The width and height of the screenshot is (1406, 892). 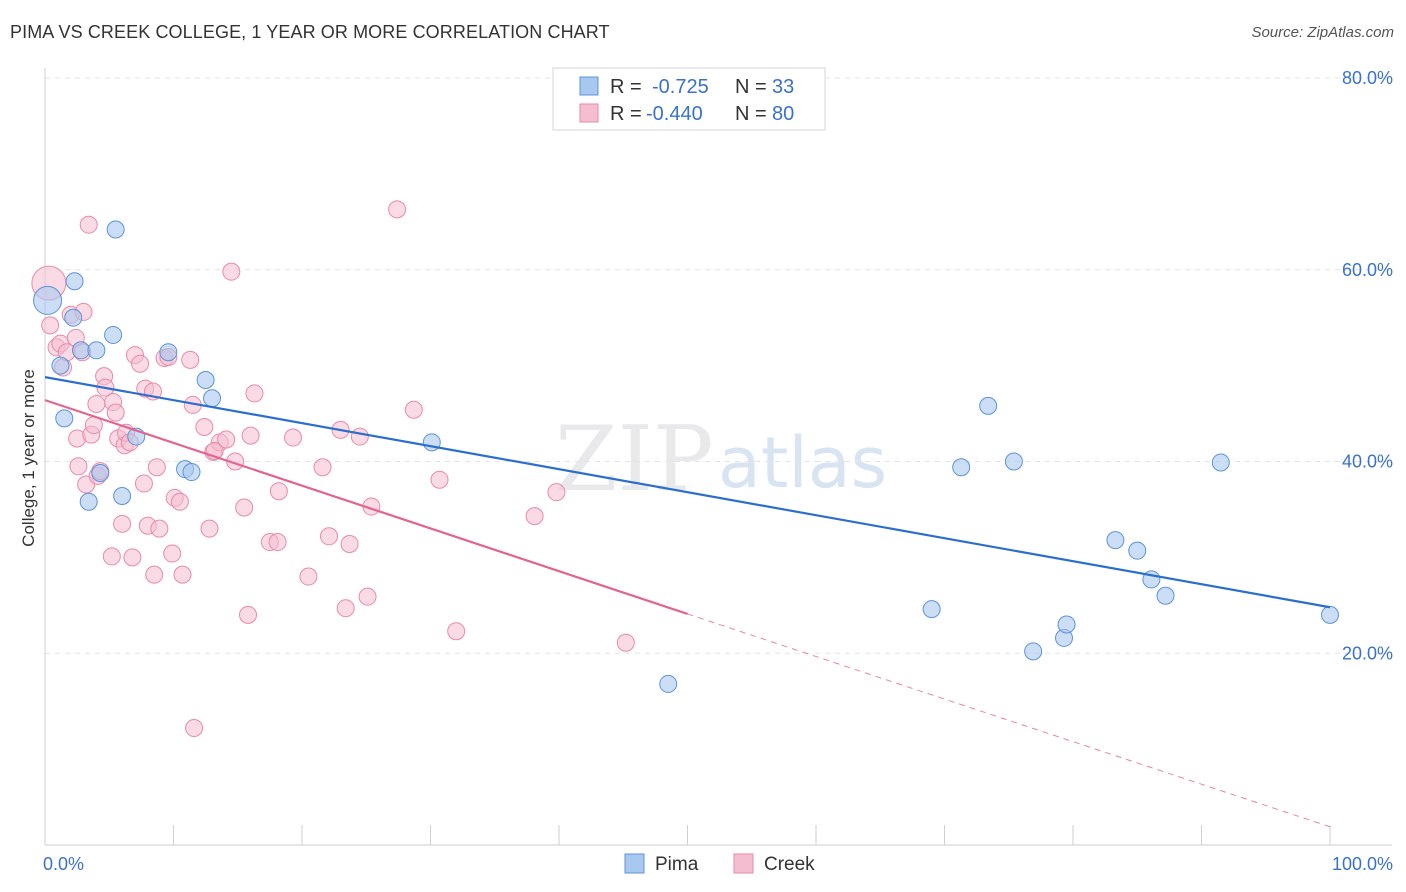 I want to click on watermark-zip: ZIP, so click(x=634, y=459).